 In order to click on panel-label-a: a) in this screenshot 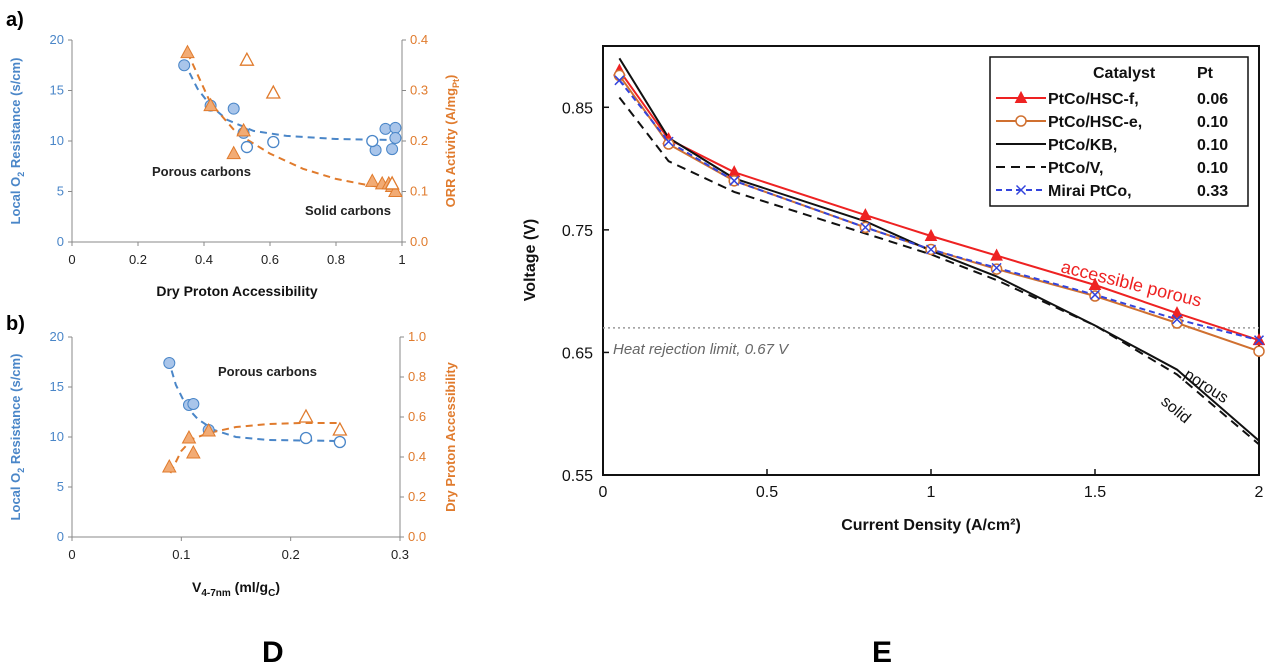, I will do `click(15, 20)`.